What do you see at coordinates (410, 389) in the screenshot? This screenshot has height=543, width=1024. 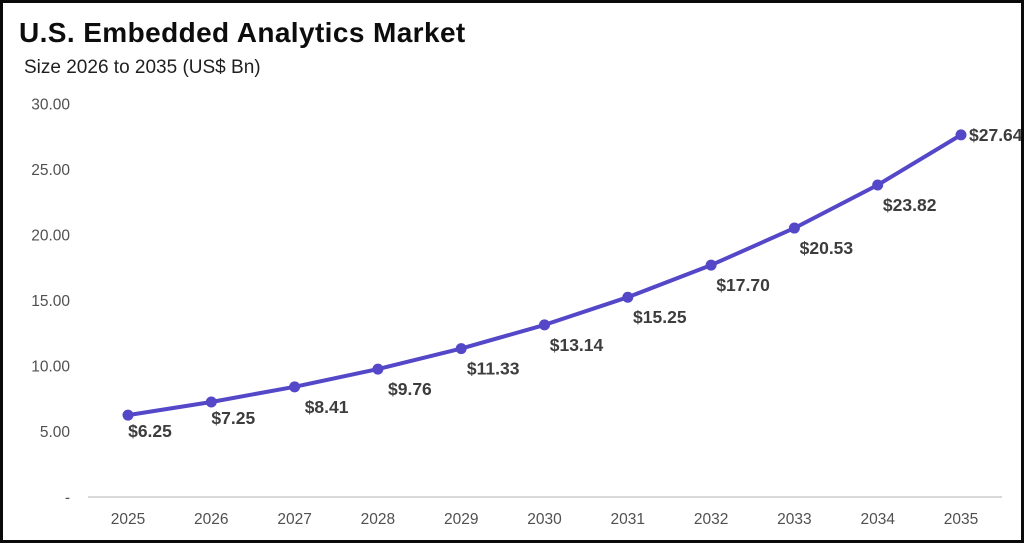 I see `data-point-label: $9.76` at bounding box center [410, 389].